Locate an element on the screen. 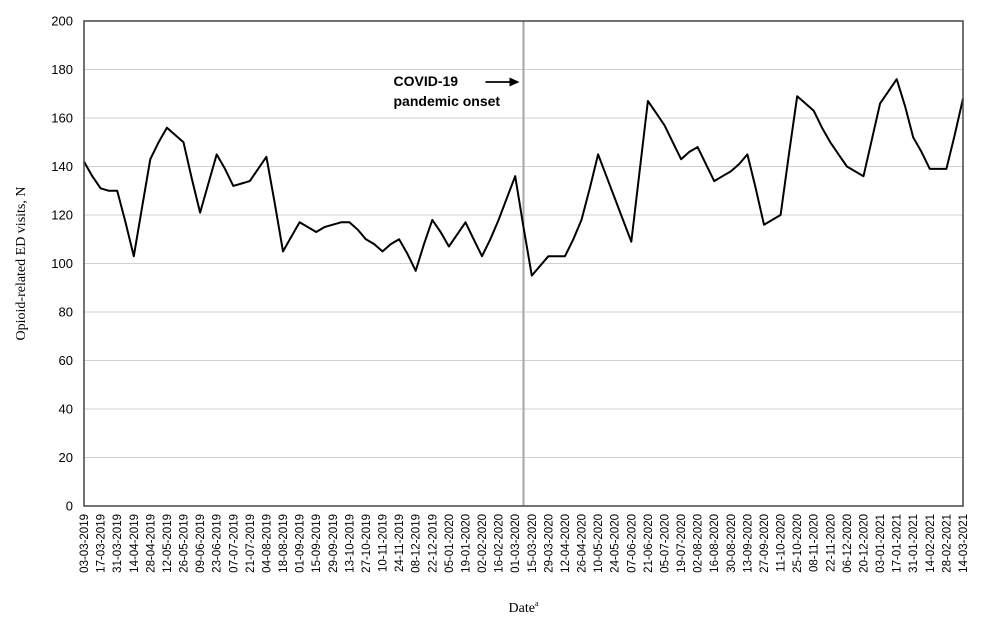 The image size is (1000, 633). y-axis-title: Opioid-related ED visits, N is located at coordinates (21, 264).